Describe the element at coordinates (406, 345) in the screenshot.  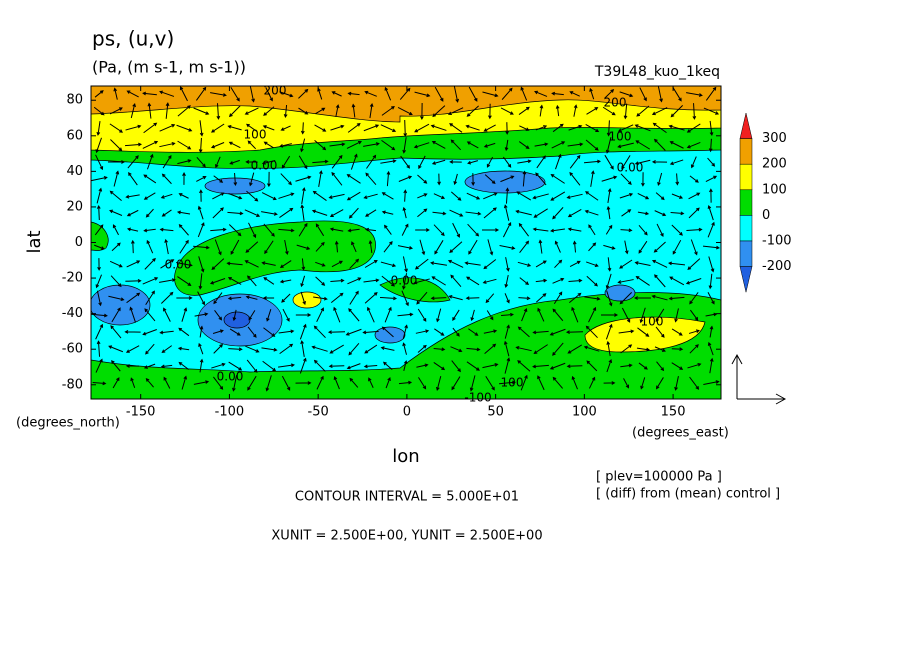
I see `fill-green-south` at that location.